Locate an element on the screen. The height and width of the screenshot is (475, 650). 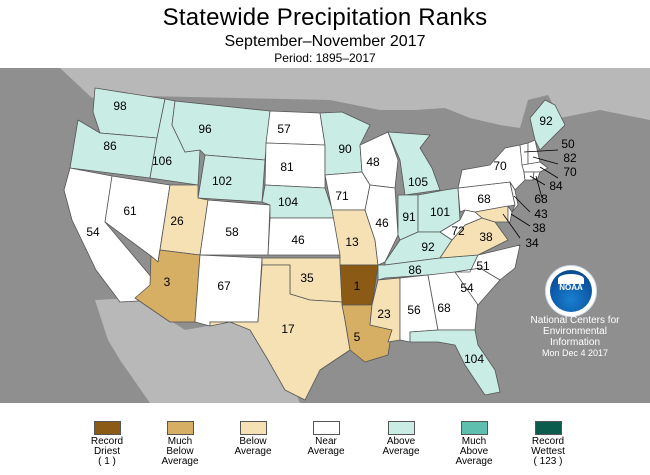
state-maine is located at coordinates (547, 125).